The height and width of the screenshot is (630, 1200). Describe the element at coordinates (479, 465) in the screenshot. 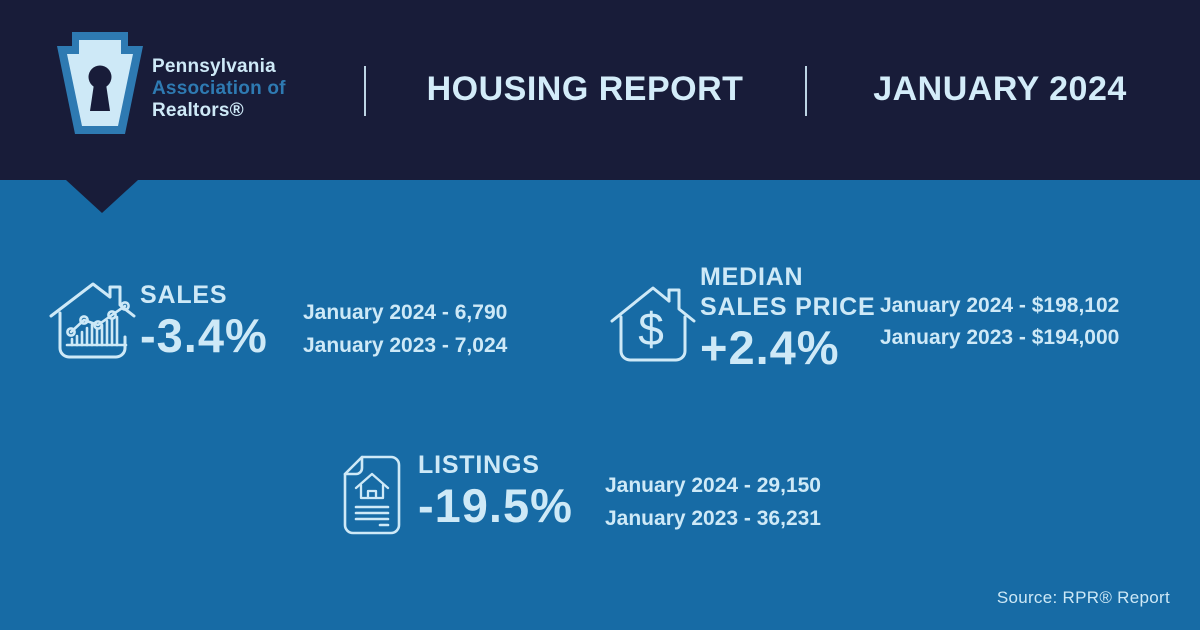

I see `listings-label: LISTINGS` at that location.